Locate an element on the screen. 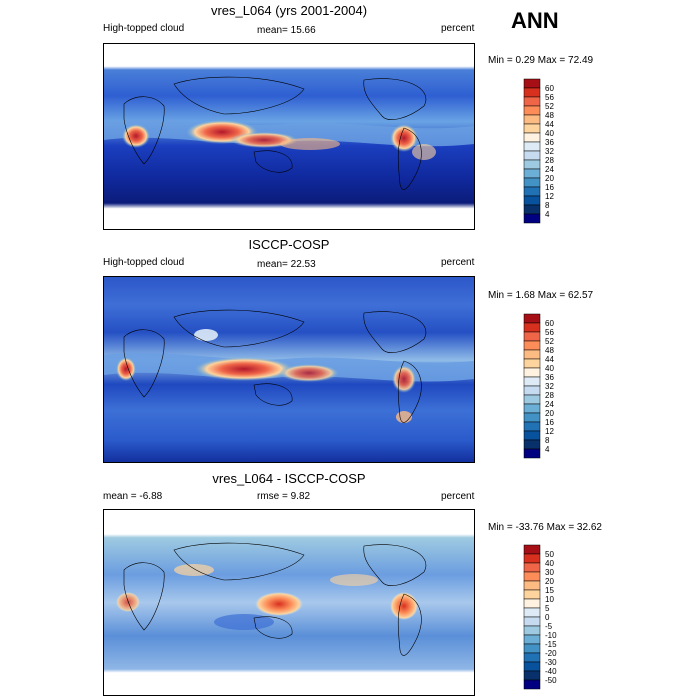  colorbar-tick-label: 15 is located at coordinates (549, 590).